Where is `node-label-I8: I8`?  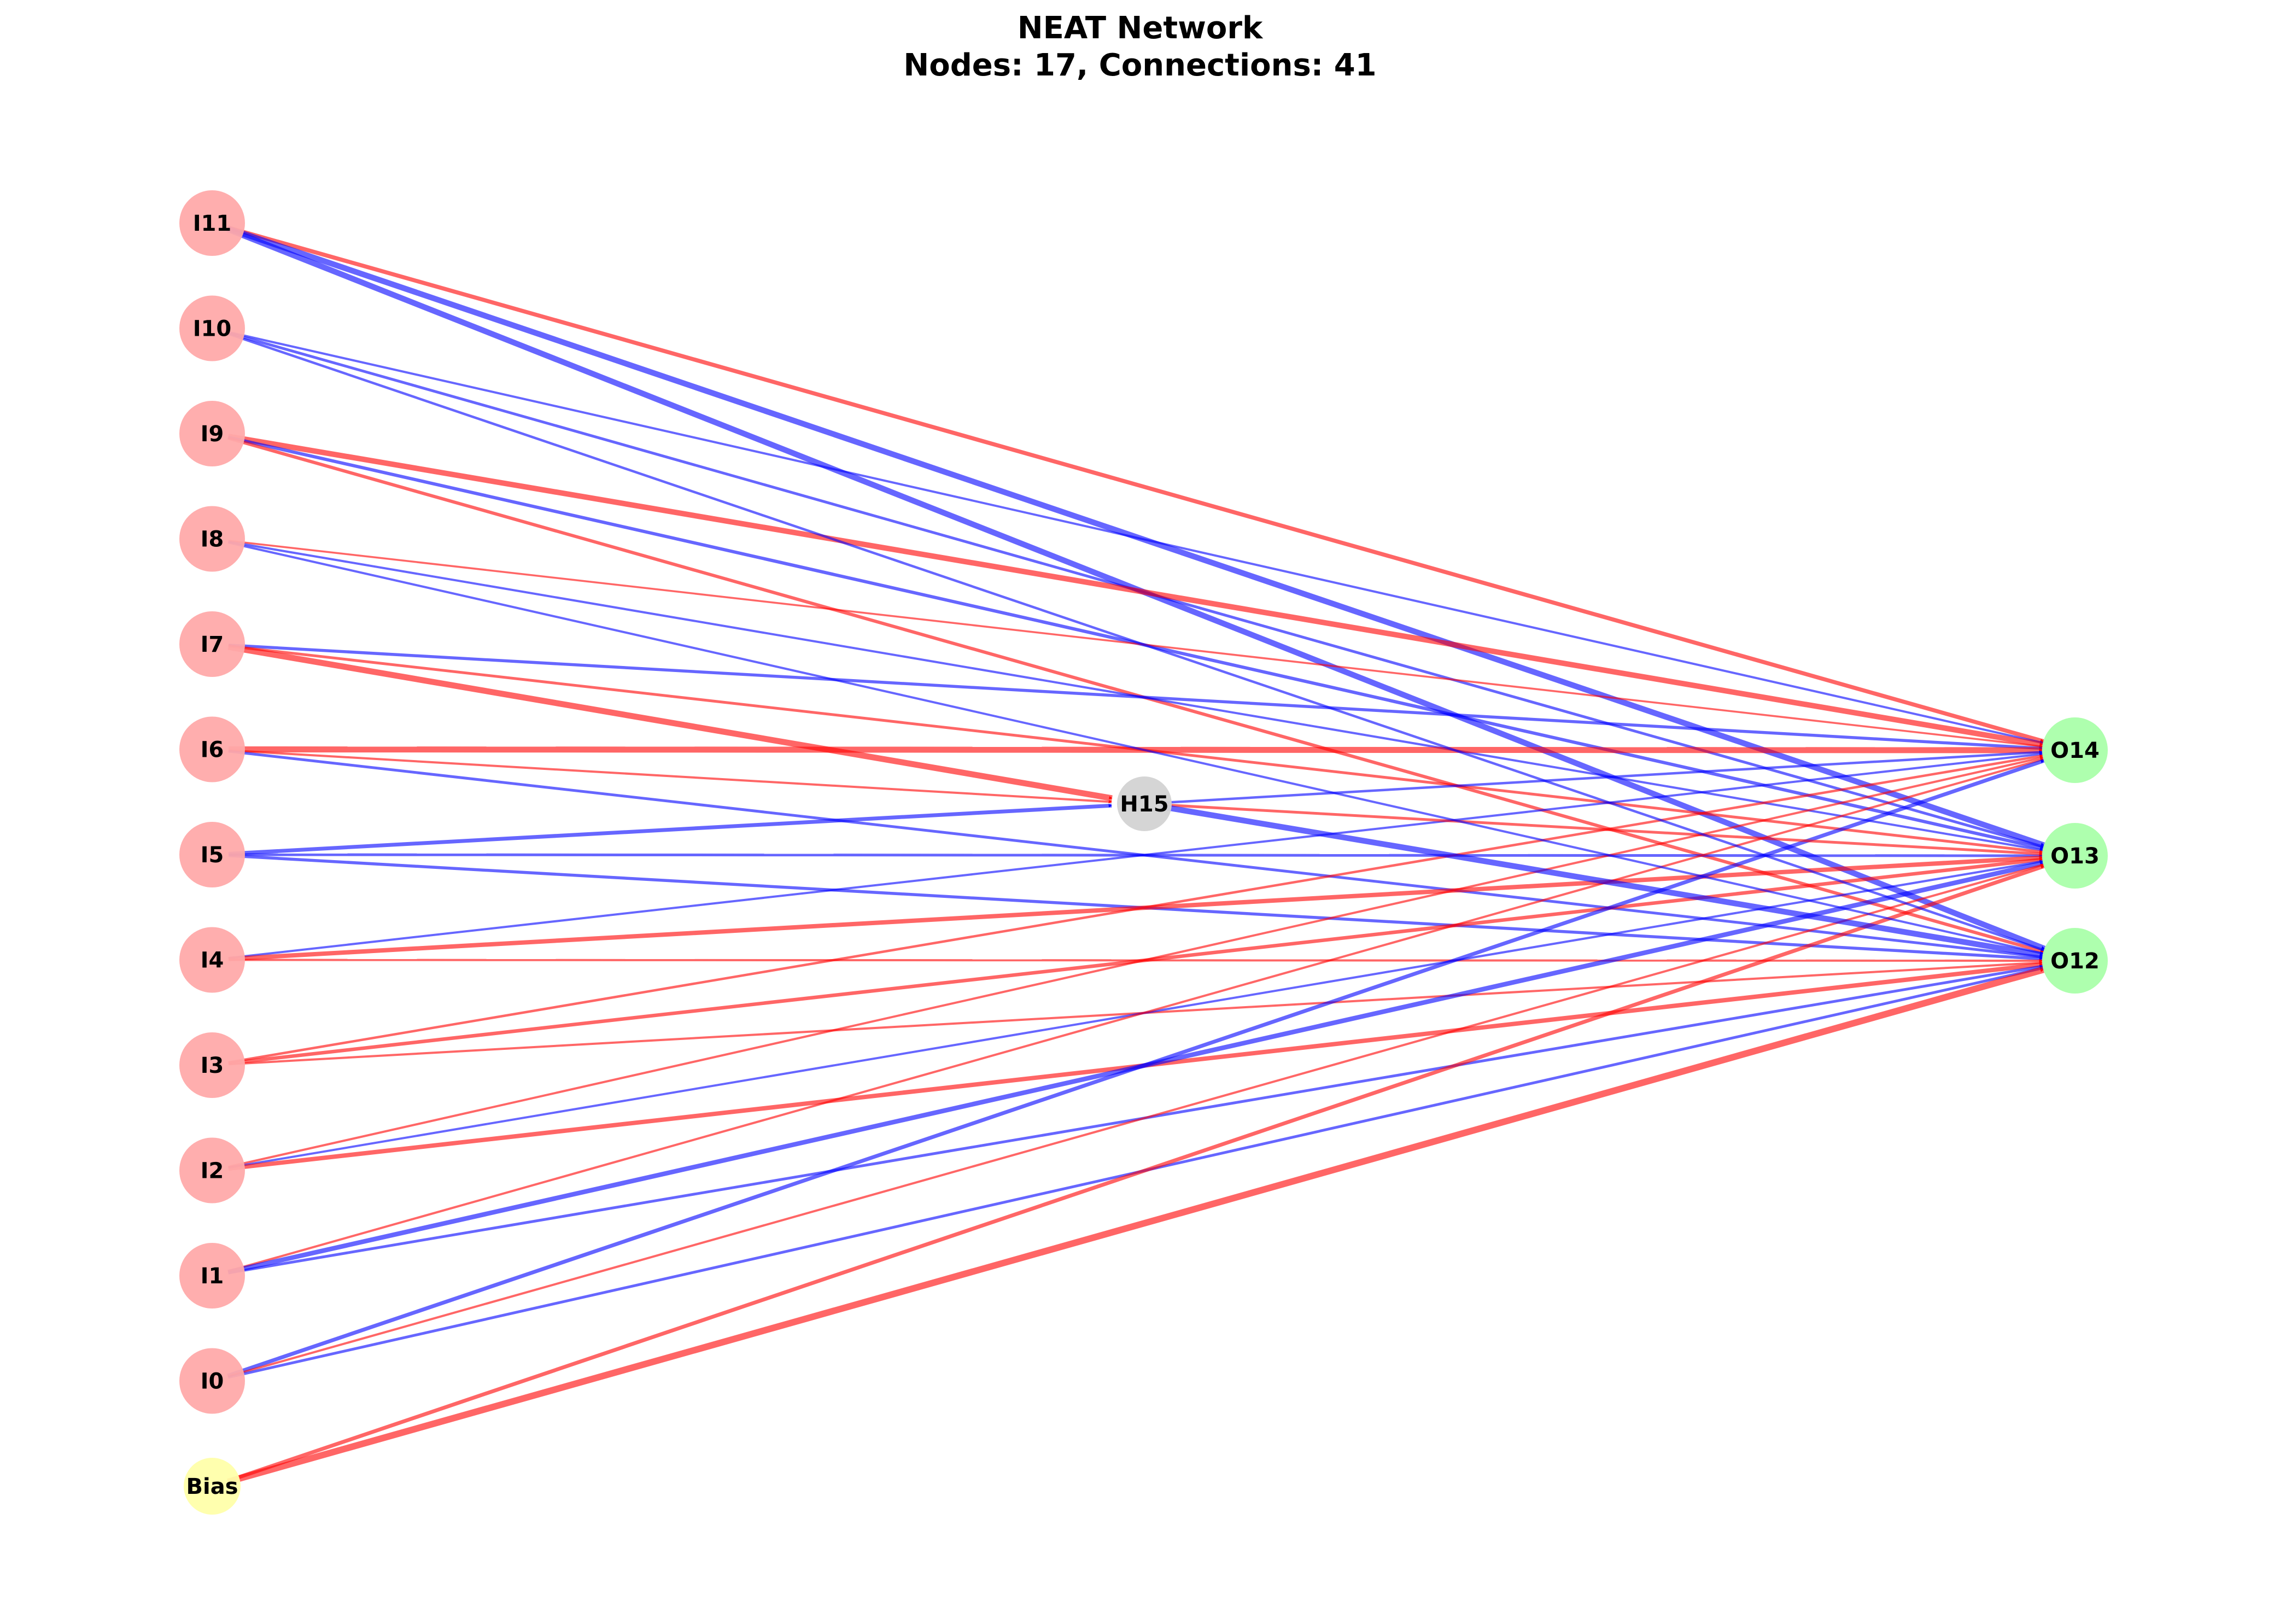 node-label-I8: I8 is located at coordinates (213, 539).